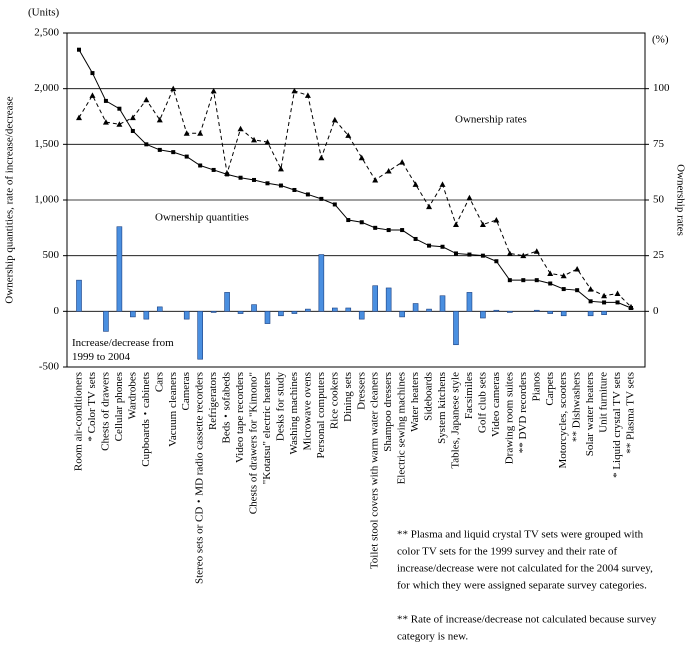 The image size is (688, 647). Describe the element at coordinates (432, 637) in the screenshot. I see `footnote: category is new.` at that location.